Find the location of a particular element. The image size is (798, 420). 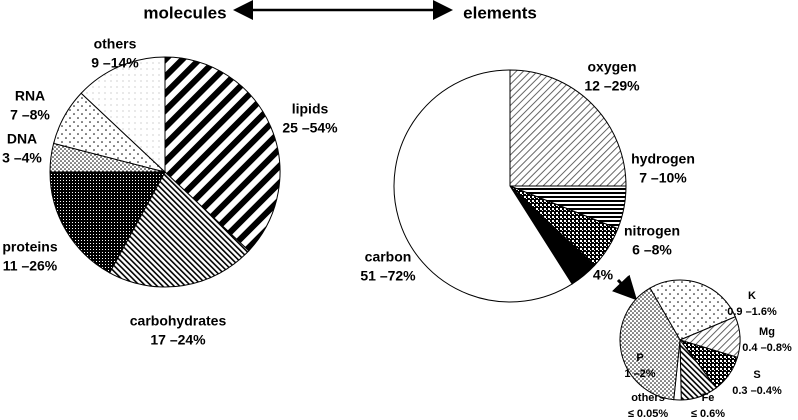

slice-range: 1 –2% is located at coordinates (639, 374).